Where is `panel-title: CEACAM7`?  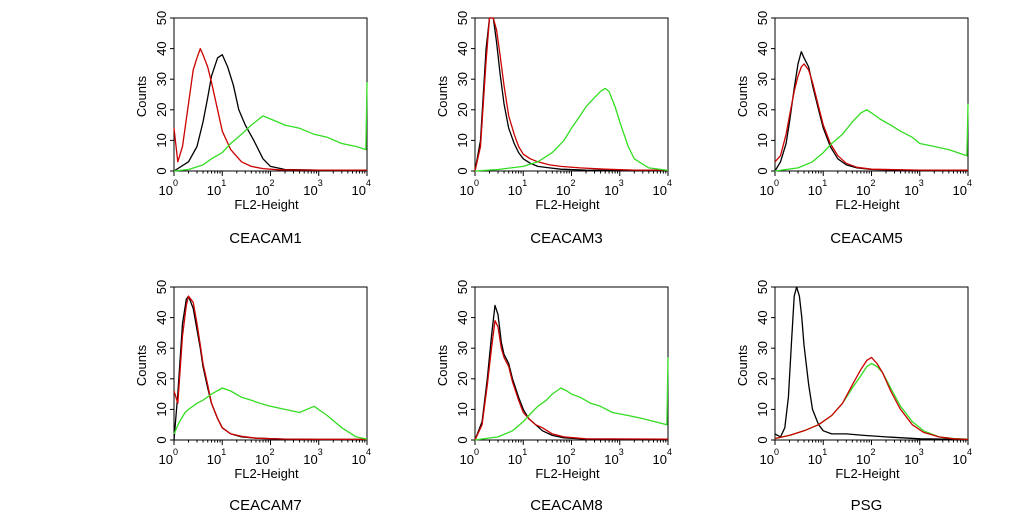 panel-title: CEACAM7 is located at coordinates (265, 505).